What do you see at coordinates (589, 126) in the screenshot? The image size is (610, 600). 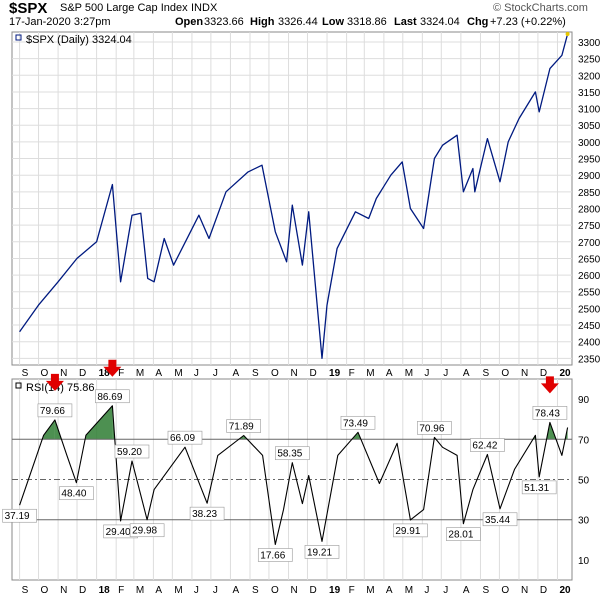 I see `price-y-tick-label: 3050` at bounding box center [589, 126].